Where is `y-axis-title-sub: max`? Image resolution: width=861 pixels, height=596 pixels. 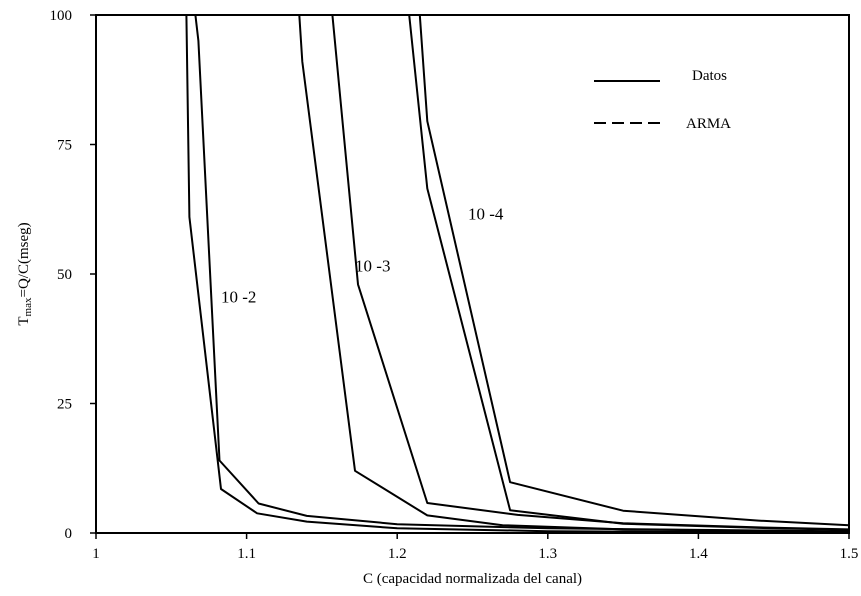 y-axis-title-sub: max is located at coordinates (28, 306).